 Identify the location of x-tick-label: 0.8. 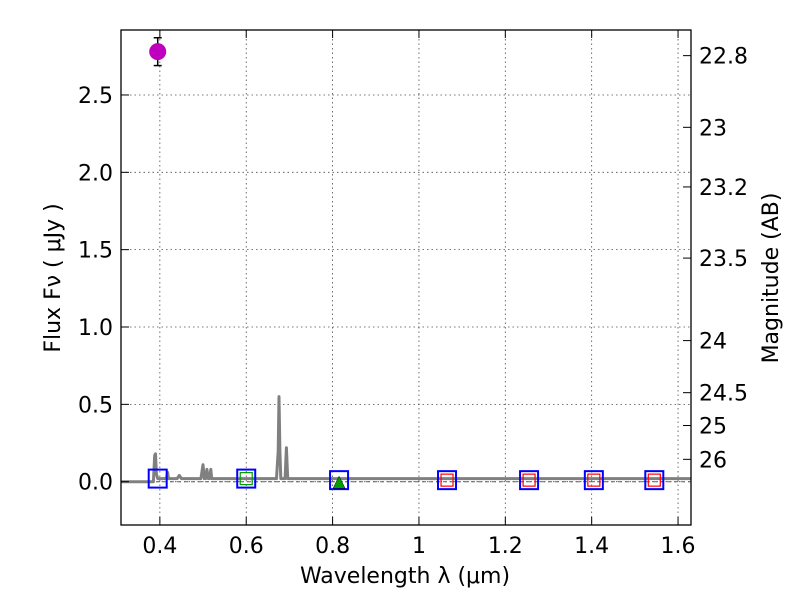
(332, 546).